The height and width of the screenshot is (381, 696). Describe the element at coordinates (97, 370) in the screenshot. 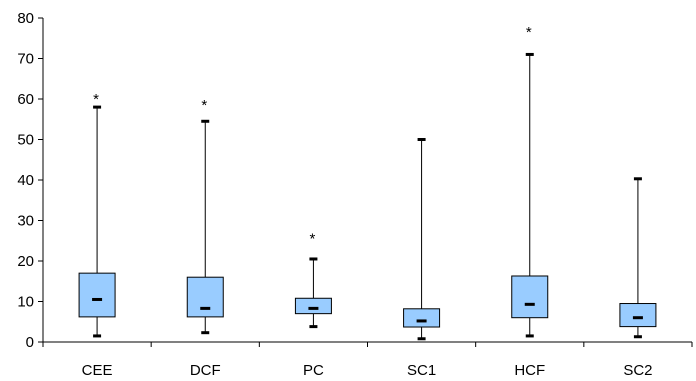

I see `x-category-label: CEE` at that location.